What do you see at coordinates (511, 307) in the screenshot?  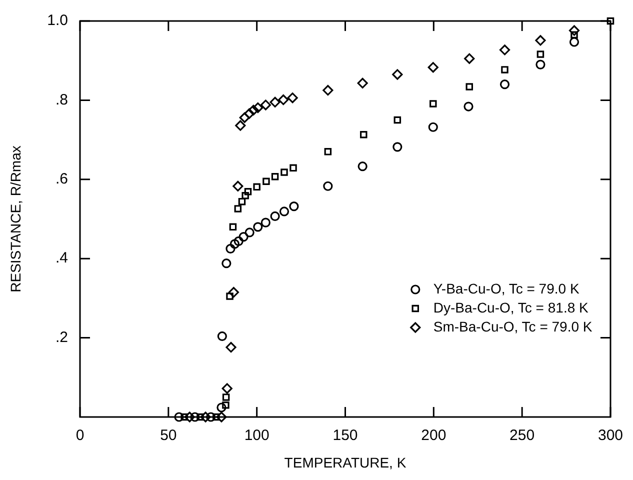 I see `legend-label: Dy-Ba-Cu-O, Tc = 81.8 K` at bounding box center [511, 307].